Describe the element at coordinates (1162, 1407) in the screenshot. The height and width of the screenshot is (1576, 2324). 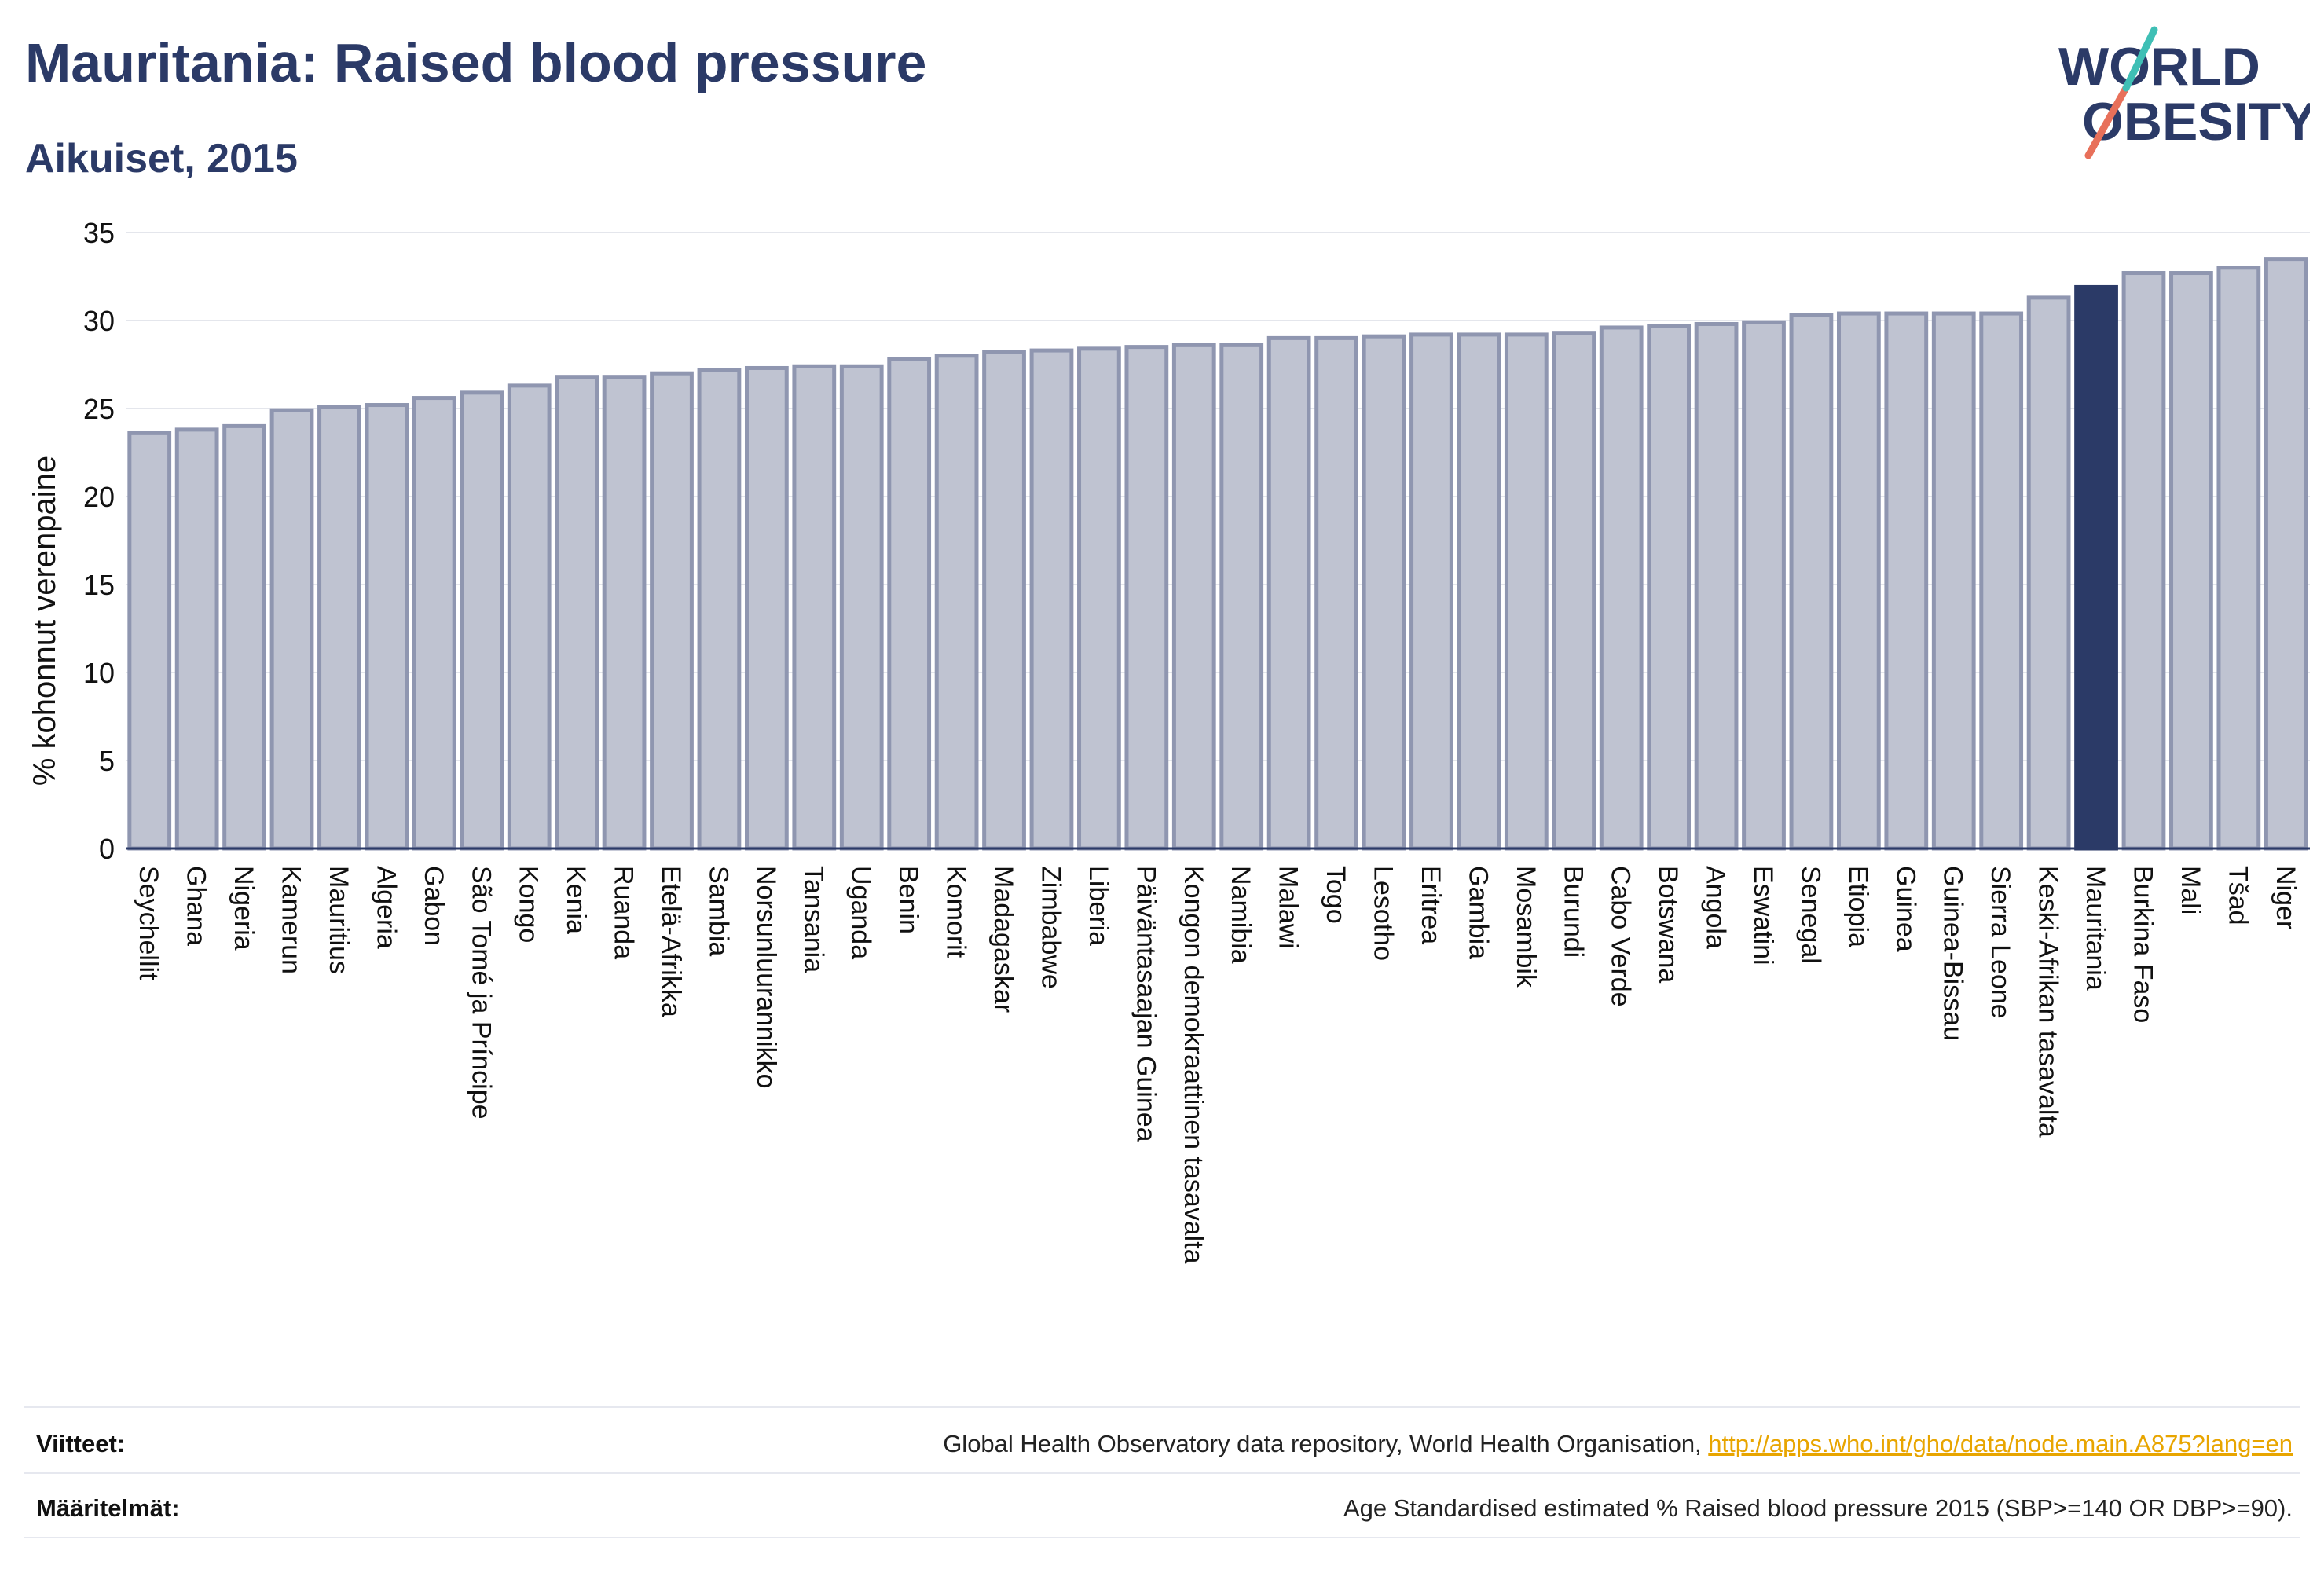
I see `footer-divider-top` at that location.